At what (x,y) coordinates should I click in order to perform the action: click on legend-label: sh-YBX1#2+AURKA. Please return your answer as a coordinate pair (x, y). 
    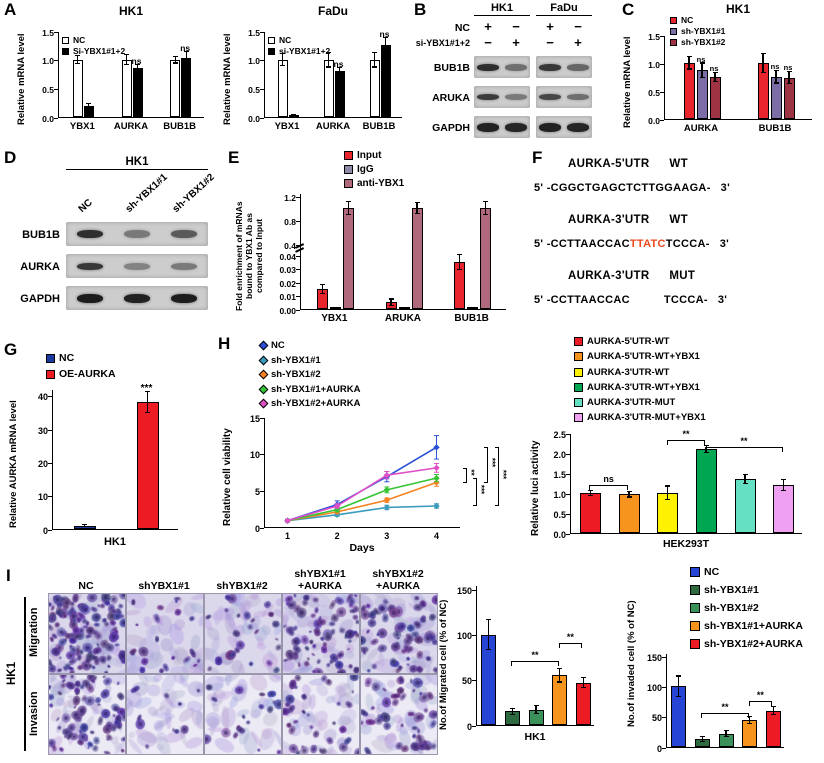
    Looking at the image, I should click on (753, 644).